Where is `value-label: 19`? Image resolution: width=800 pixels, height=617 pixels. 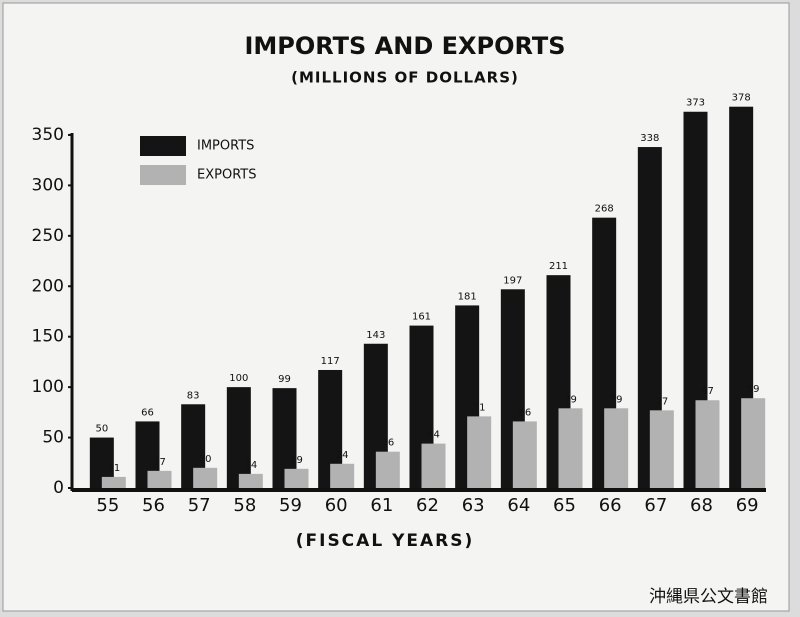
value-label: 19 is located at coordinates (296, 460).